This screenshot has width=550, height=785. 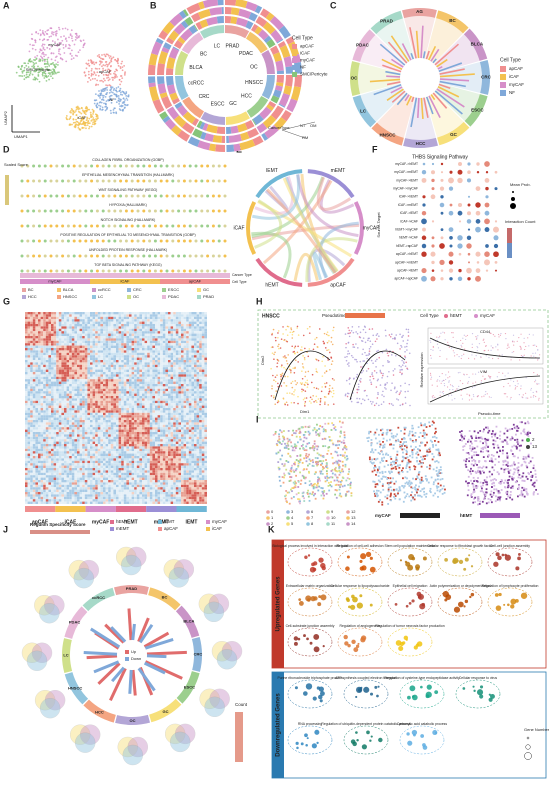 What do you see at coordinates (128, 160) in the screenshot?
I see `label: COLLAGEN FIBRIL ORGANIZATION (GOBP)` at bounding box center [128, 160].